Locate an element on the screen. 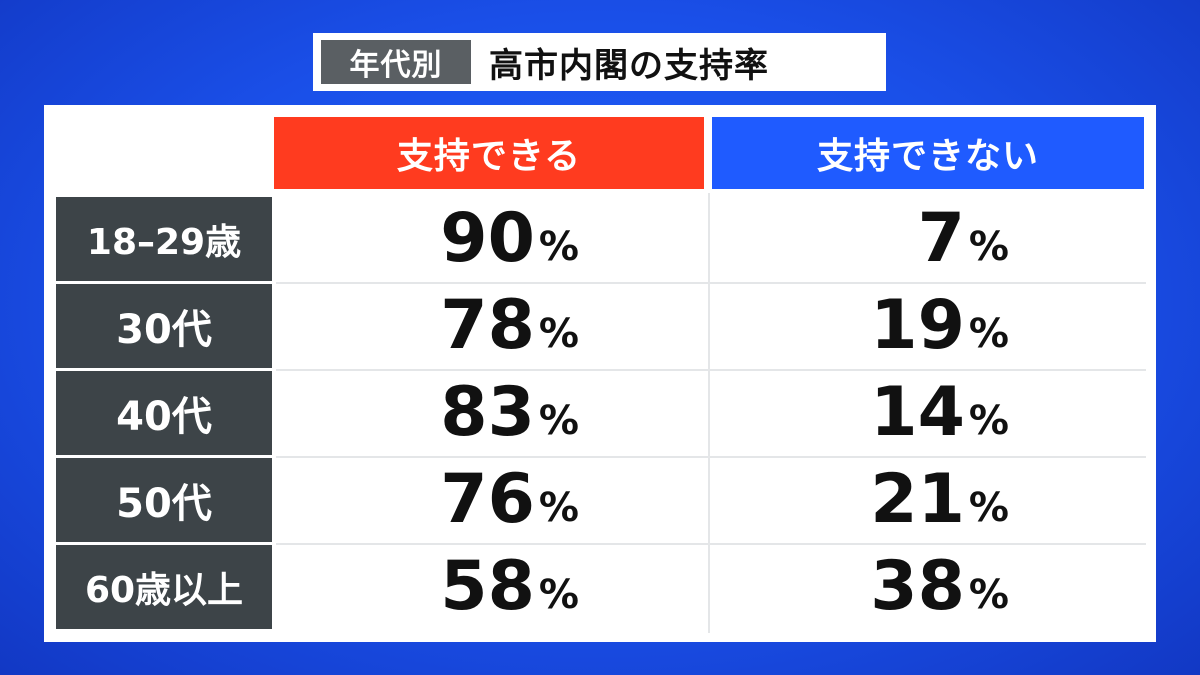 The height and width of the screenshot is (675, 1200). value-support: 78 is located at coordinates (487, 325).